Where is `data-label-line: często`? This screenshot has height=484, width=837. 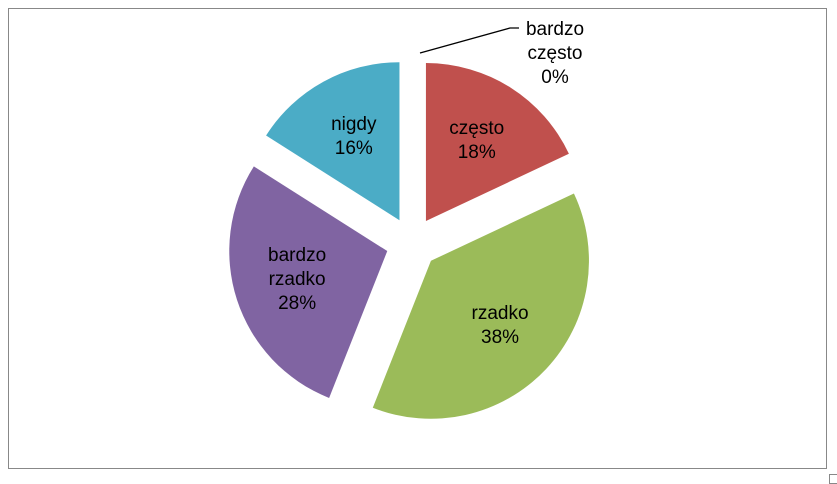
data-label-line: często is located at coordinates (477, 128).